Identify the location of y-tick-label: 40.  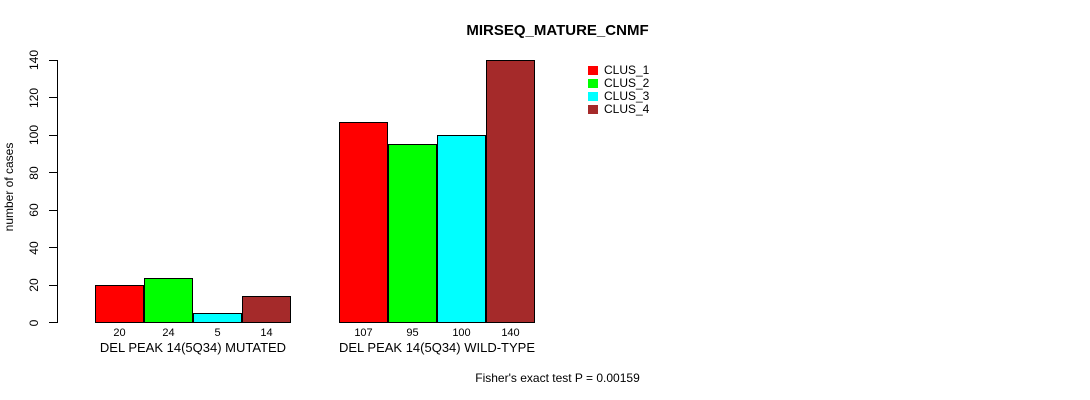
(34, 247).